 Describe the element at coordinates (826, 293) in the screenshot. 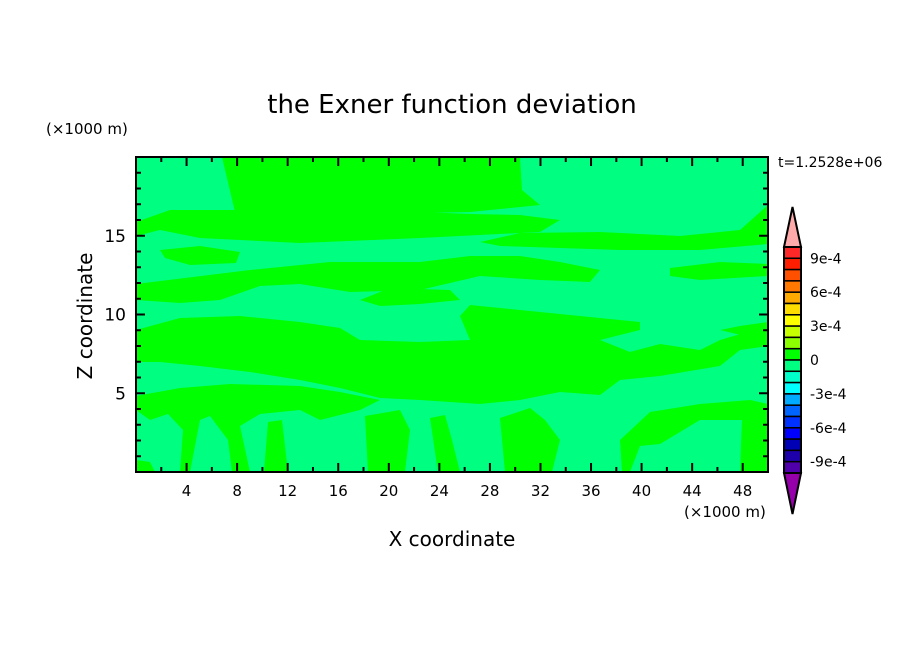

I see `colorbar-tick-label: 6e-4` at that location.